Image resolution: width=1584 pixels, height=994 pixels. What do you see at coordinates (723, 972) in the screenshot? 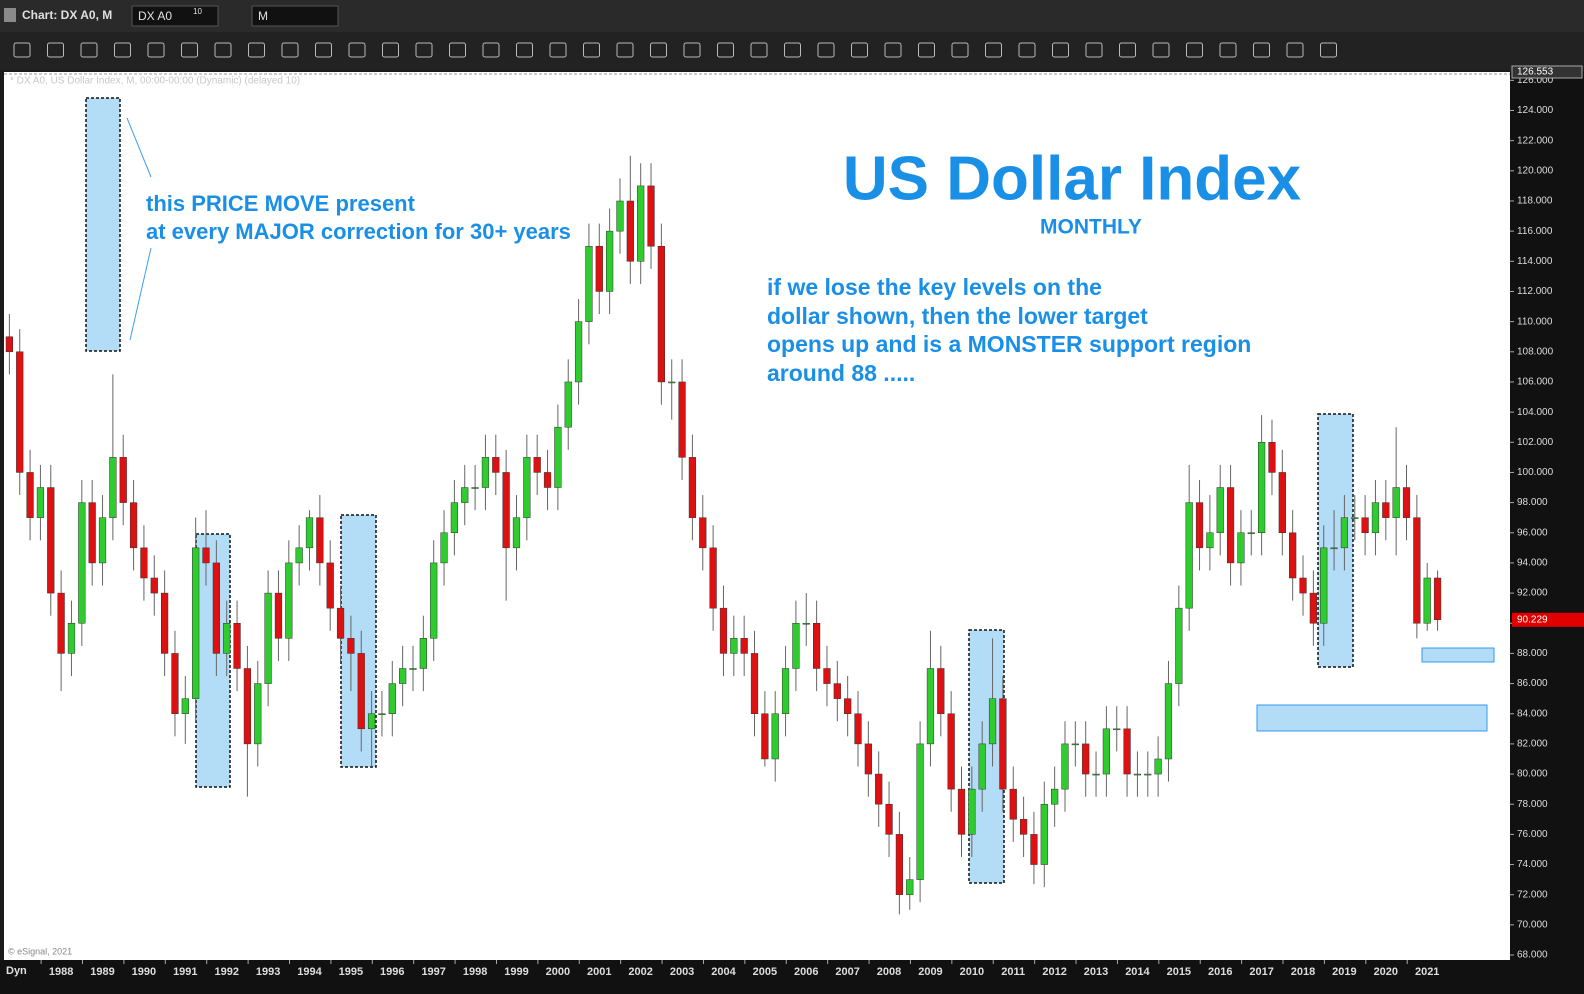
I see `x-tick-label: 2004` at bounding box center [723, 972].